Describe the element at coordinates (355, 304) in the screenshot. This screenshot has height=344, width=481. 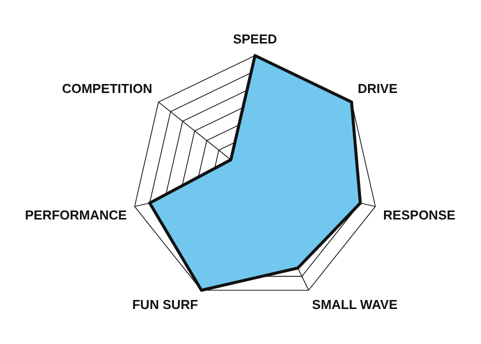
I see `spoke-label: SMALL WAVE` at that location.